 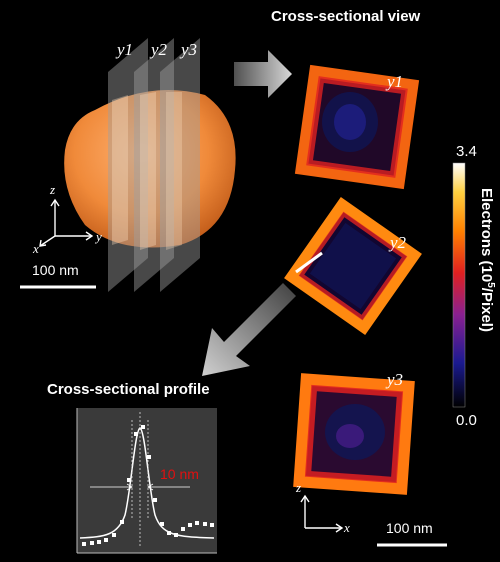 I want to click on slice-planes, so click(x=154, y=165).